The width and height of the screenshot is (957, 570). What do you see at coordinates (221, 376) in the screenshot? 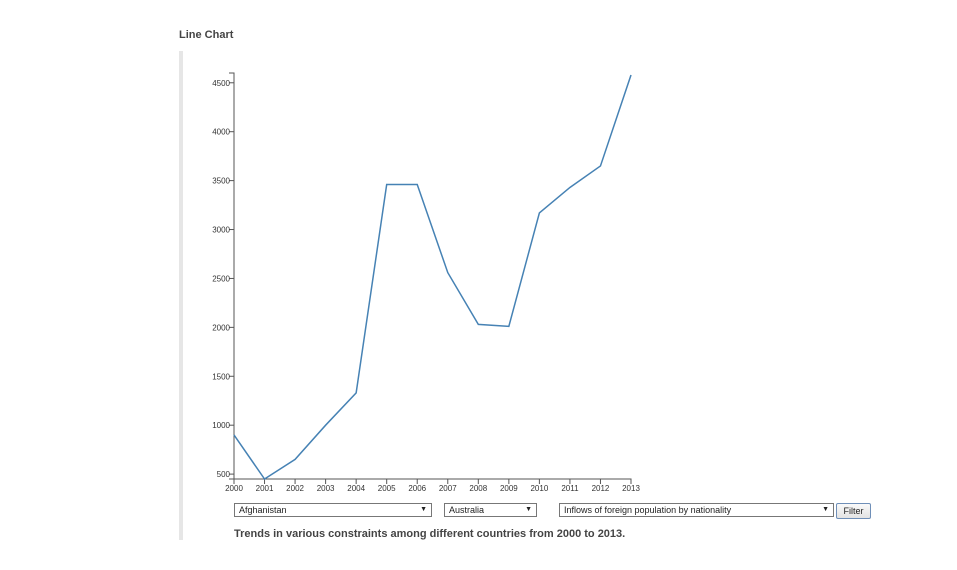
I see `y-tick-label-1500: 1500` at bounding box center [221, 376].